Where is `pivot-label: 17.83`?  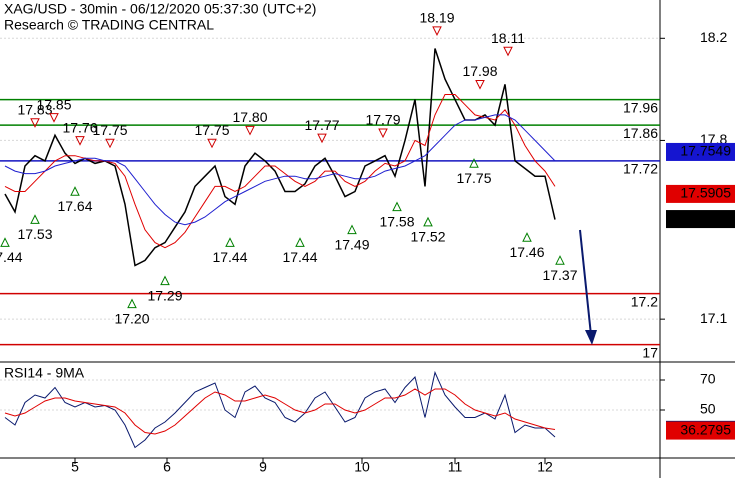 pivot-label: 17.83 is located at coordinates (34, 109).